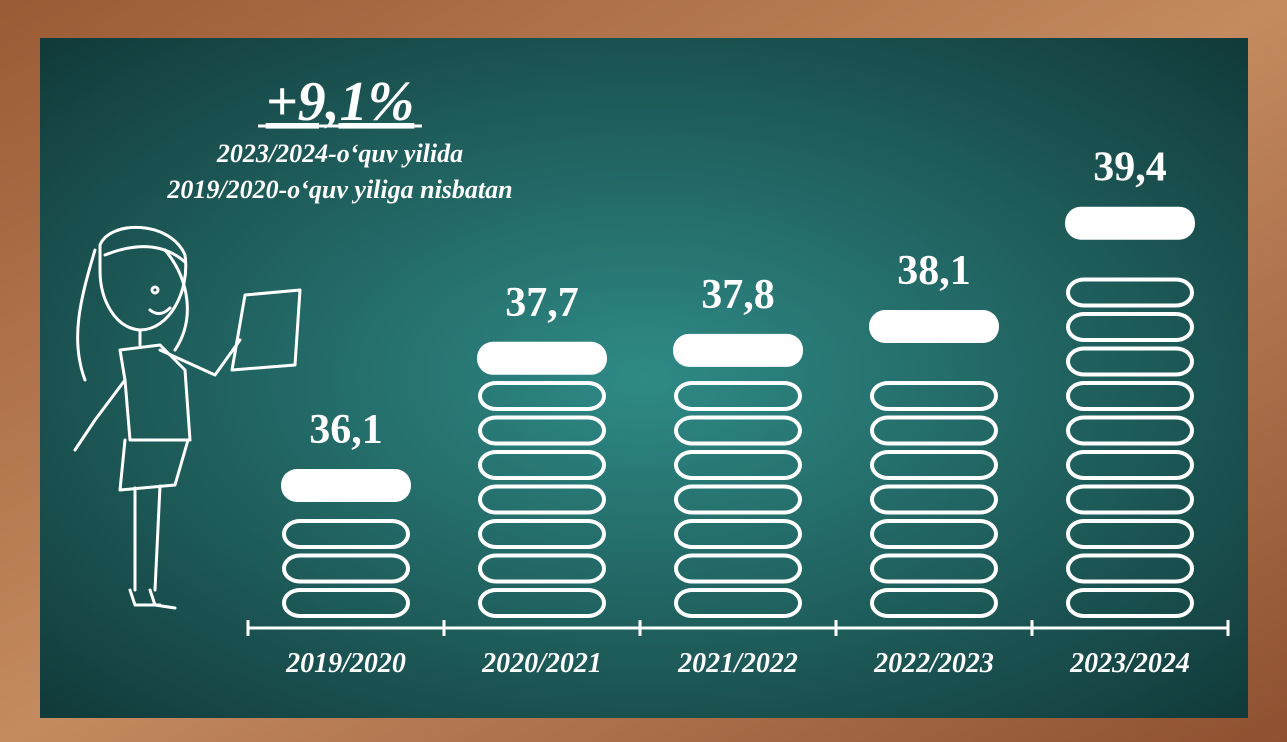  I want to click on x-tick-label: 2020/2021, so click(541, 663).